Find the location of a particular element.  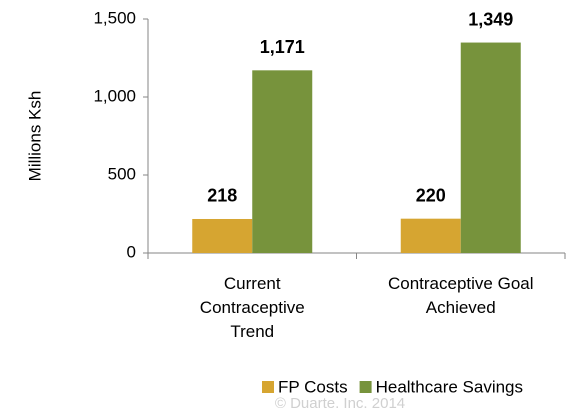

y-tick-label: 1,500 is located at coordinates (114, 17).